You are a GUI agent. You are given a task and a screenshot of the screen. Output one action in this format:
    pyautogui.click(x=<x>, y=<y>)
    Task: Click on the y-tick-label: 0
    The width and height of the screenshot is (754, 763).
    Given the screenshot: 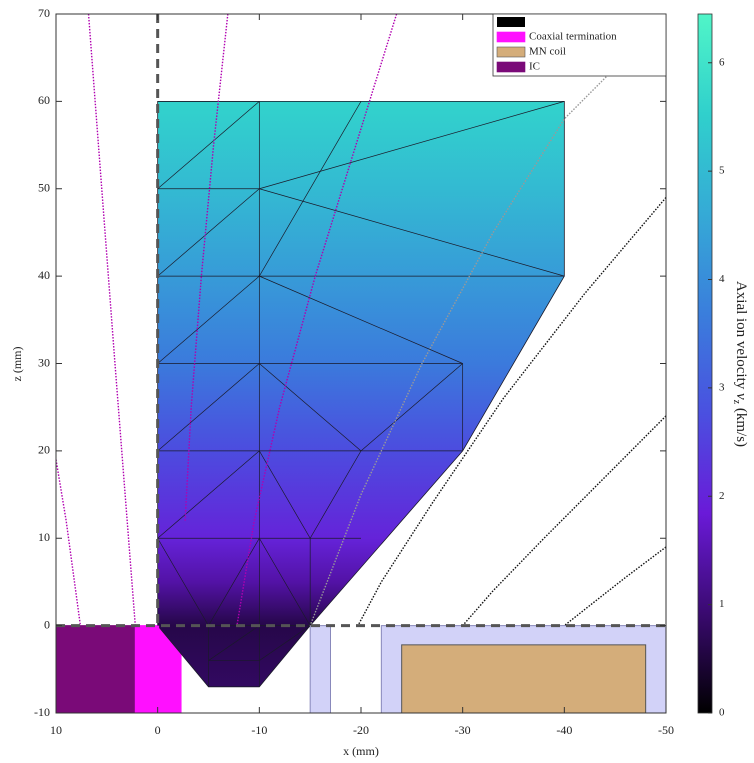 What is the action you would take?
    pyautogui.click(x=47, y=624)
    